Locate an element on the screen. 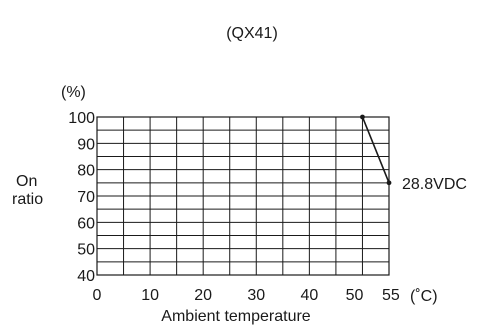 The image size is (490, 325). x-tick-label: 0 is located at coordinates (97, 295).